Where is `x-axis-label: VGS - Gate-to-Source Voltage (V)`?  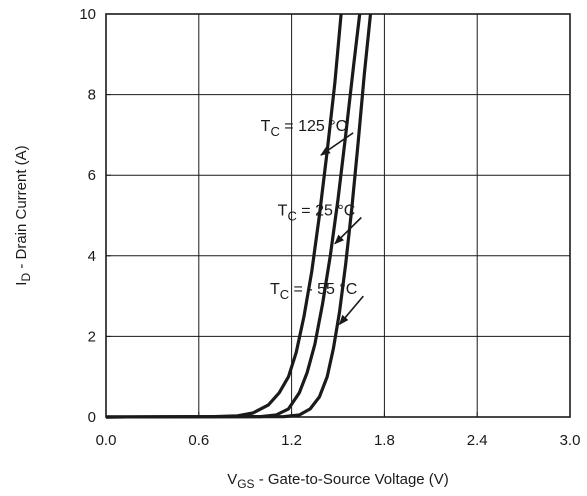 x-axis-label: VGS - Gate-to-Source Voltage (V) is located at coordinates (338, 481).